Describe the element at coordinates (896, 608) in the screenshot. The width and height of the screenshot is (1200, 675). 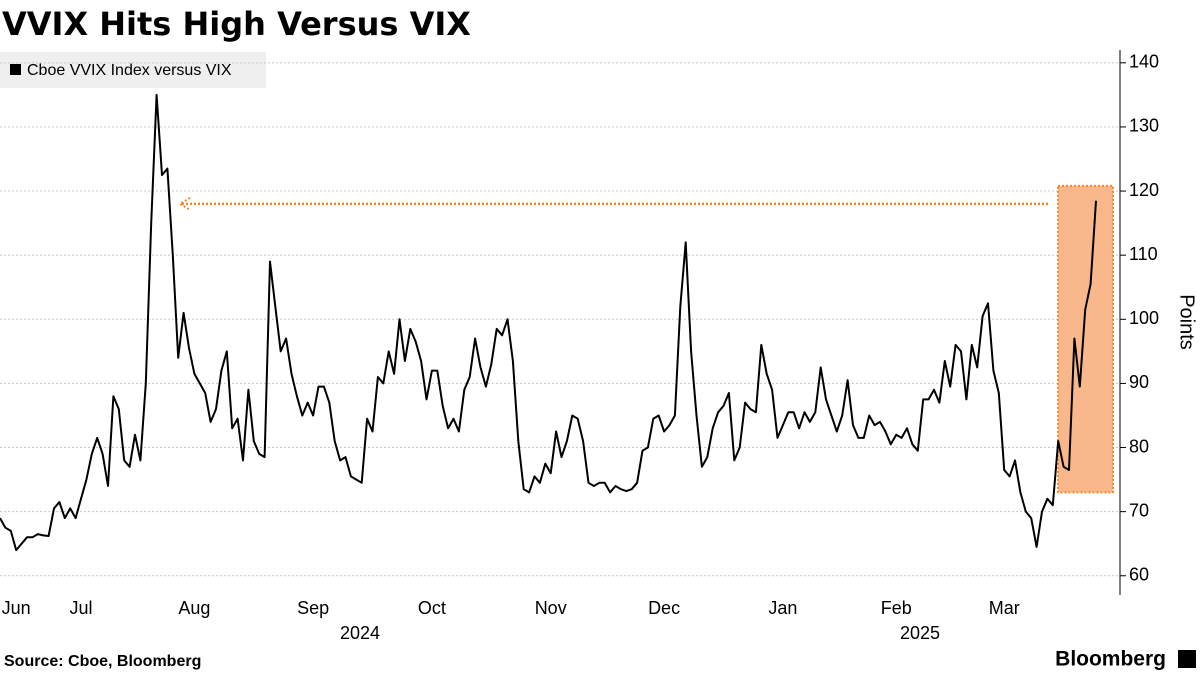
I see `x-tick-label: Feb` at that location.